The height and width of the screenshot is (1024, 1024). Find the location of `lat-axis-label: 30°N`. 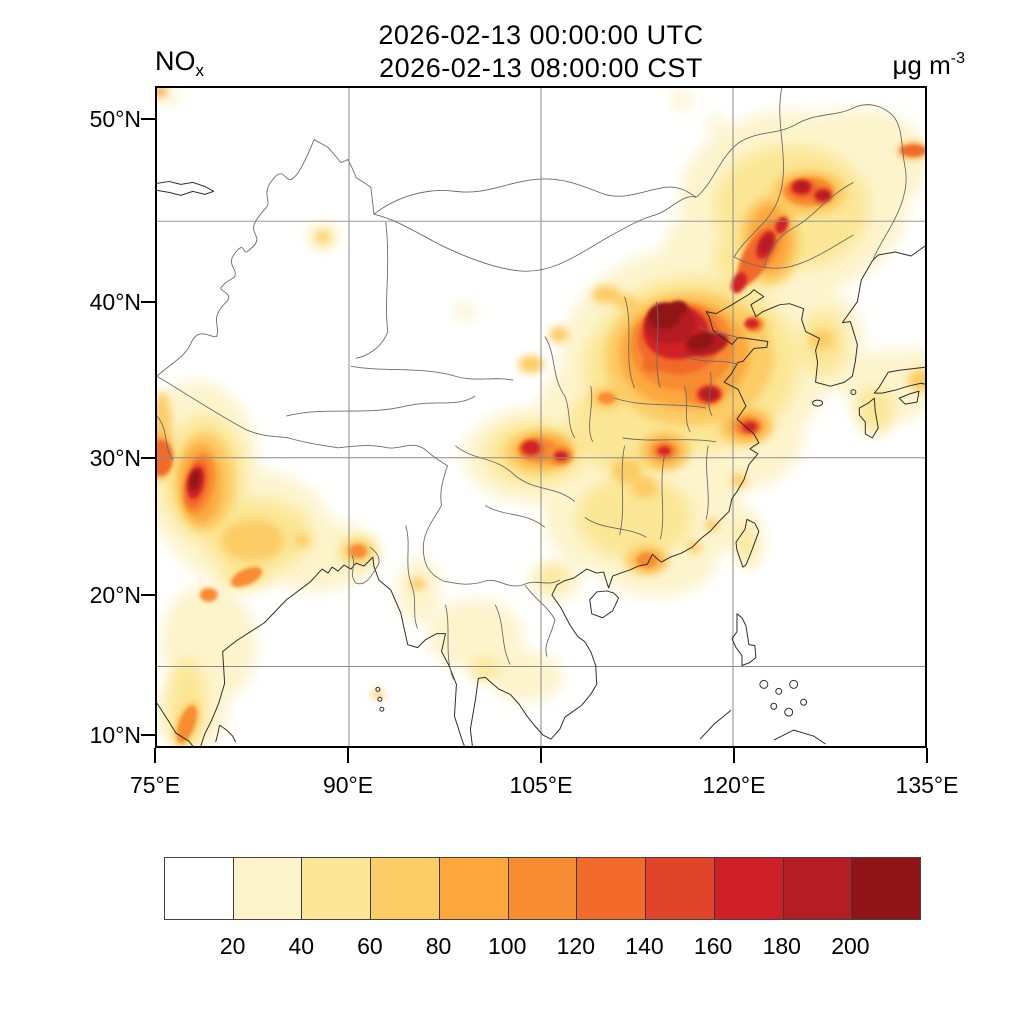

lat-axis-label: 30°N is located at coordinates (115, 458).